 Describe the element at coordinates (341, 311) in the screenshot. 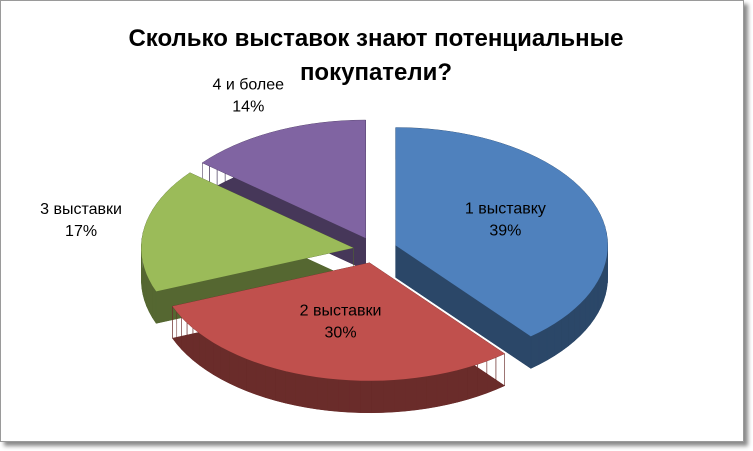

I see `slice-label: 2 выставки` at that location.